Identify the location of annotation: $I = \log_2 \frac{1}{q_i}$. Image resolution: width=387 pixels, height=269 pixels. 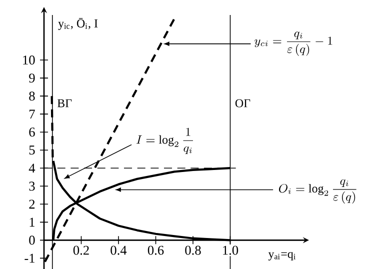
(164, 141).